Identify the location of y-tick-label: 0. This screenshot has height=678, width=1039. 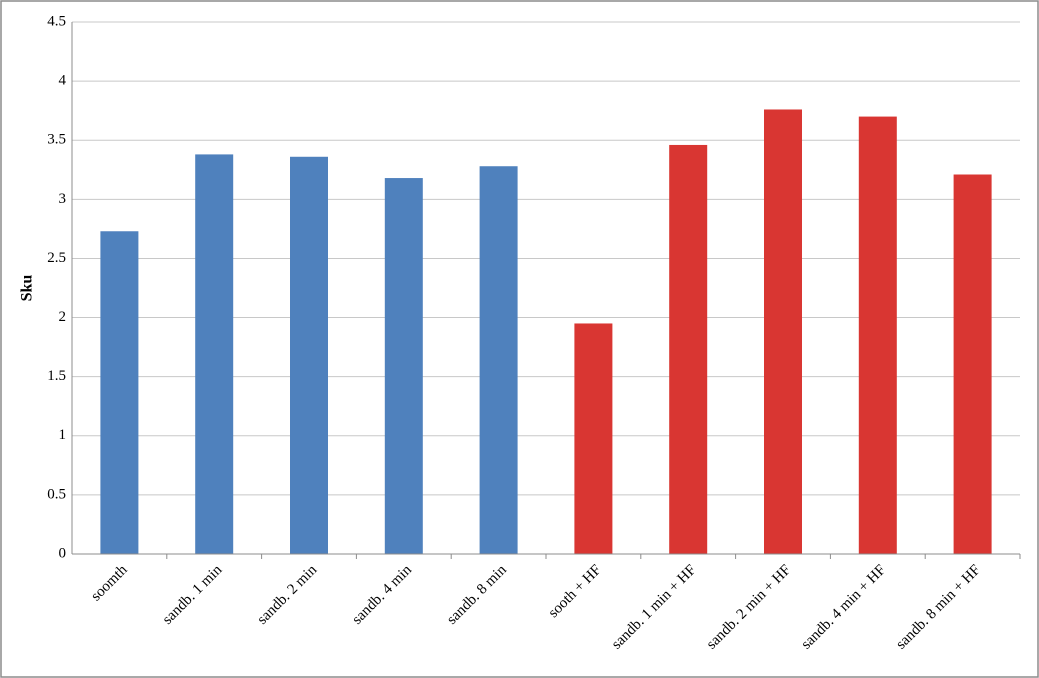
(63, 553).